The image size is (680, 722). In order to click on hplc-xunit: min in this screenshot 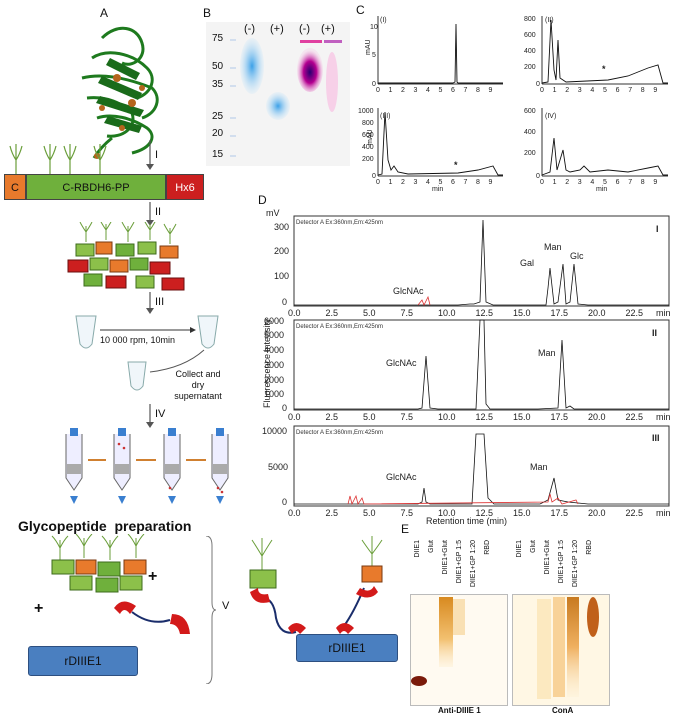, I will do `click(663, 513)`.